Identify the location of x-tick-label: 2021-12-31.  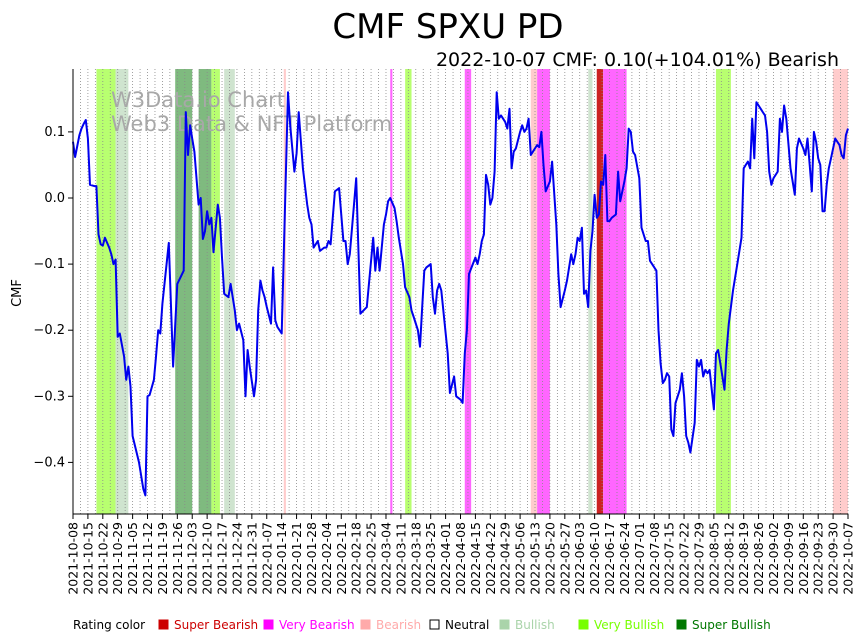
(251, 558).